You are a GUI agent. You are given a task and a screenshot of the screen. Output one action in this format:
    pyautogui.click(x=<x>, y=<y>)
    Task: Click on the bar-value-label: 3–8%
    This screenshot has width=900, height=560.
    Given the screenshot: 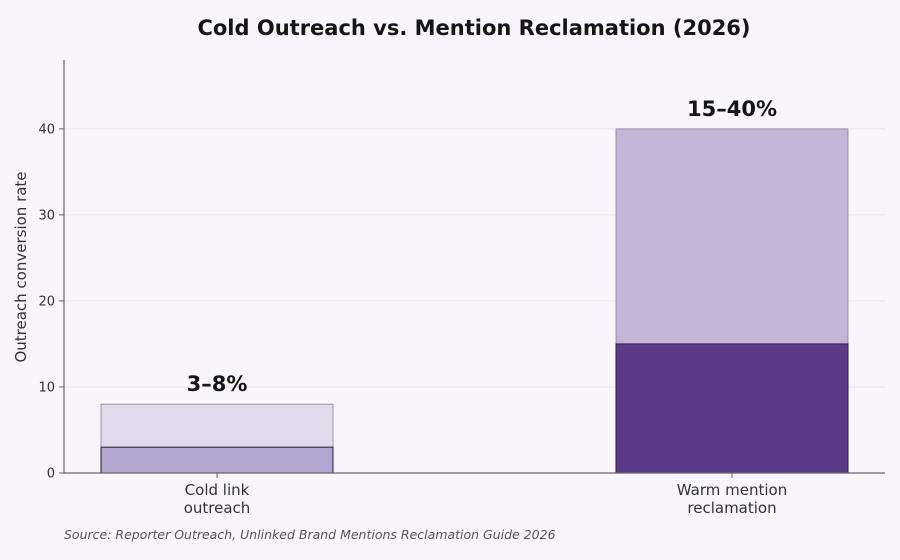 What is the action you would take?
    pyautogui.click(x=217, y=384)
    